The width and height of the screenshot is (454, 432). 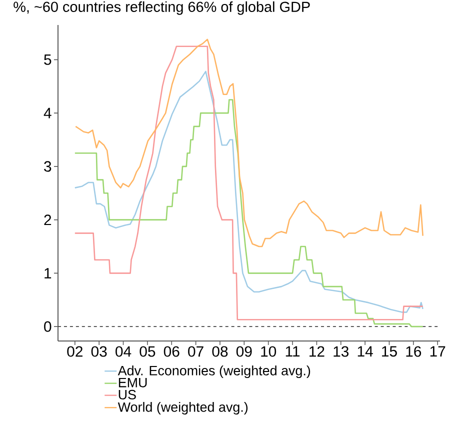 I want to click on x-tick-label: 17, so click(x=438, y=351).